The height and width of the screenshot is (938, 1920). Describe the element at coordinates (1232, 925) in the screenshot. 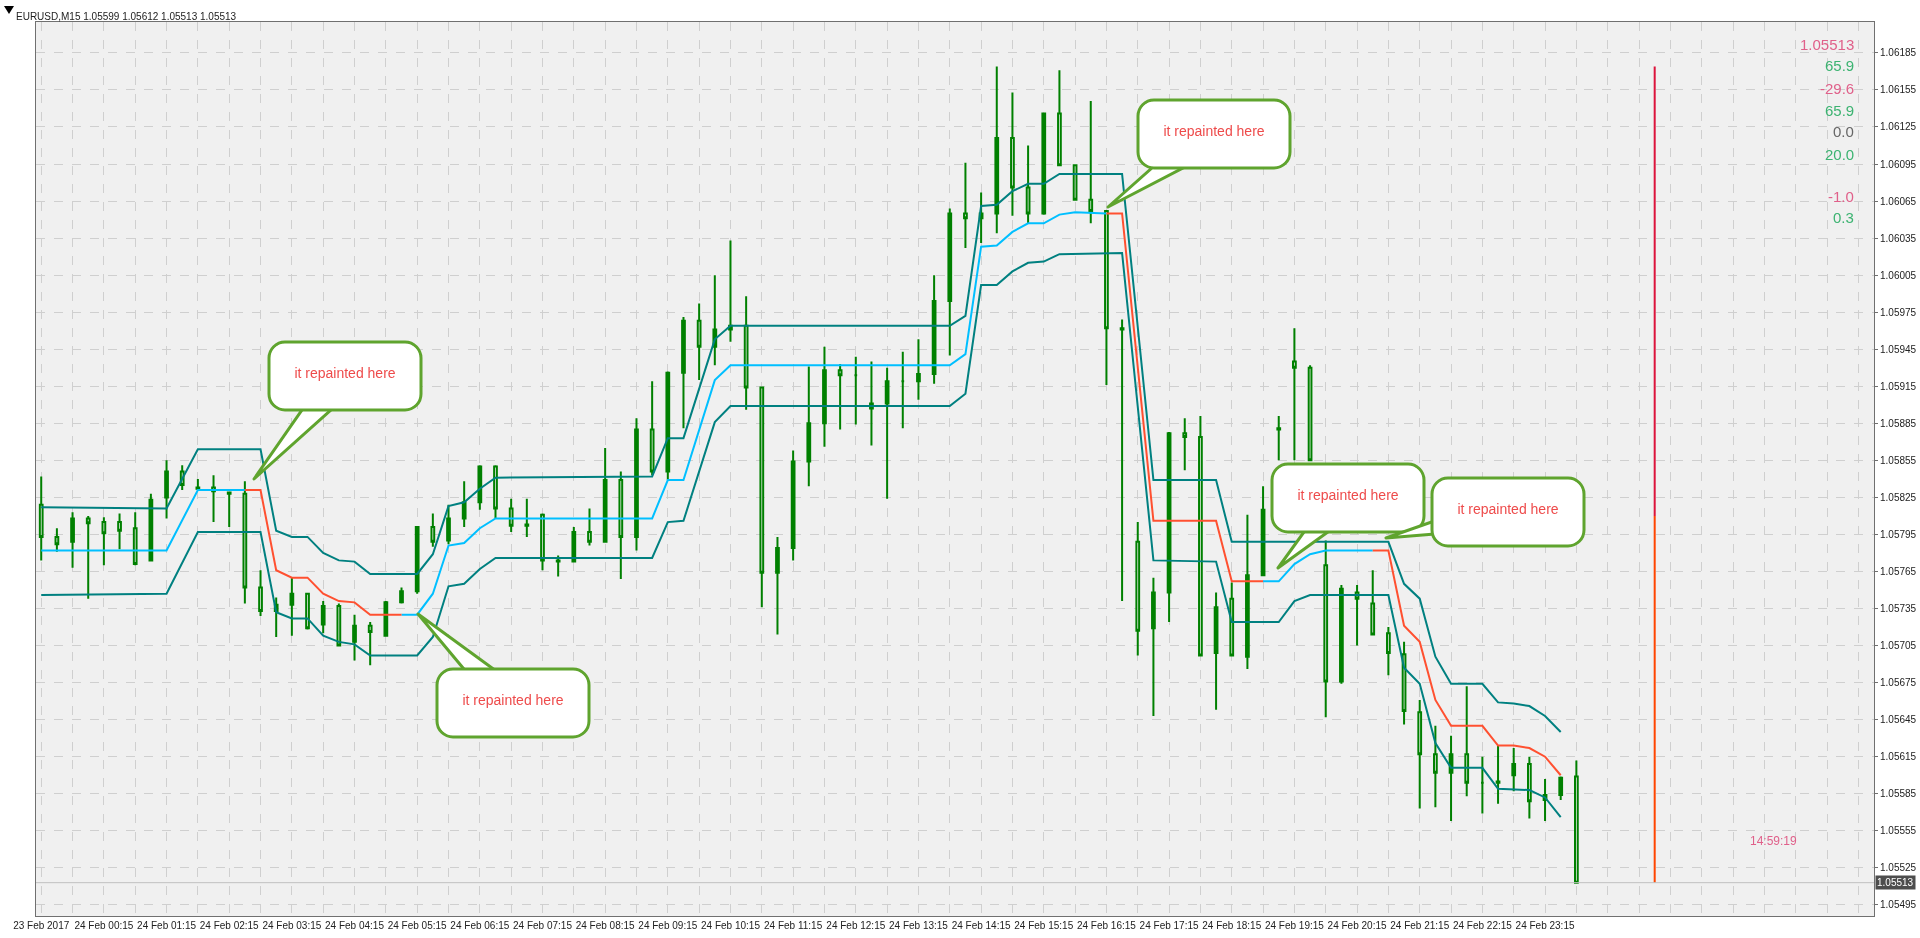

I see `x-tick-label: 24 Feb 18:15` at that location.